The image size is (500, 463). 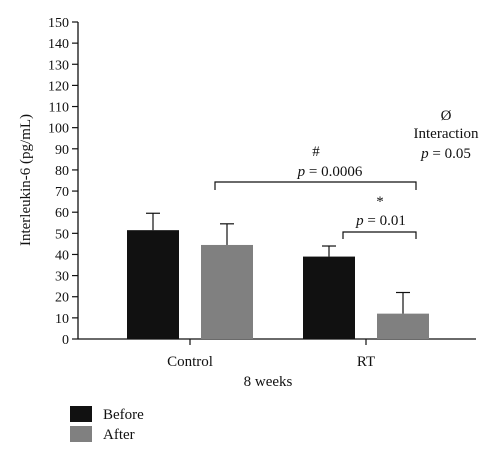 I want to click on y-tick-label: 30, so click(x=62, y=277).